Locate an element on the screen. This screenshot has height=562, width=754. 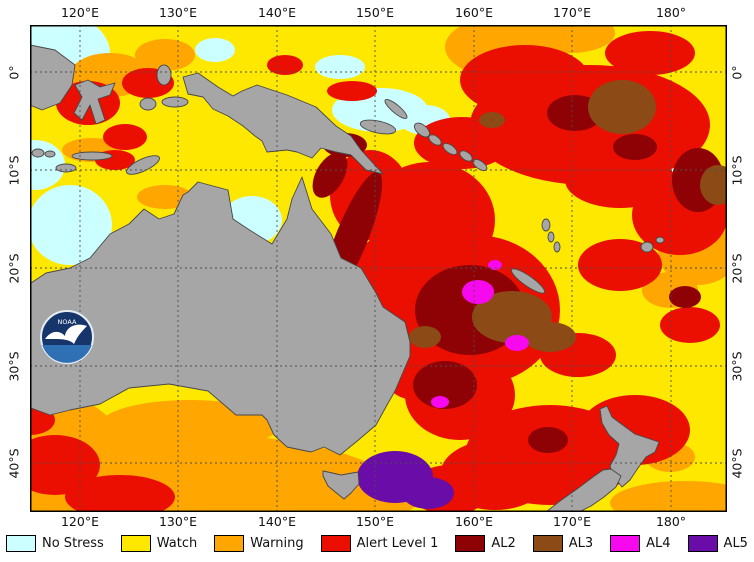
land-nz-north-island is located at coordinates (629, 446).